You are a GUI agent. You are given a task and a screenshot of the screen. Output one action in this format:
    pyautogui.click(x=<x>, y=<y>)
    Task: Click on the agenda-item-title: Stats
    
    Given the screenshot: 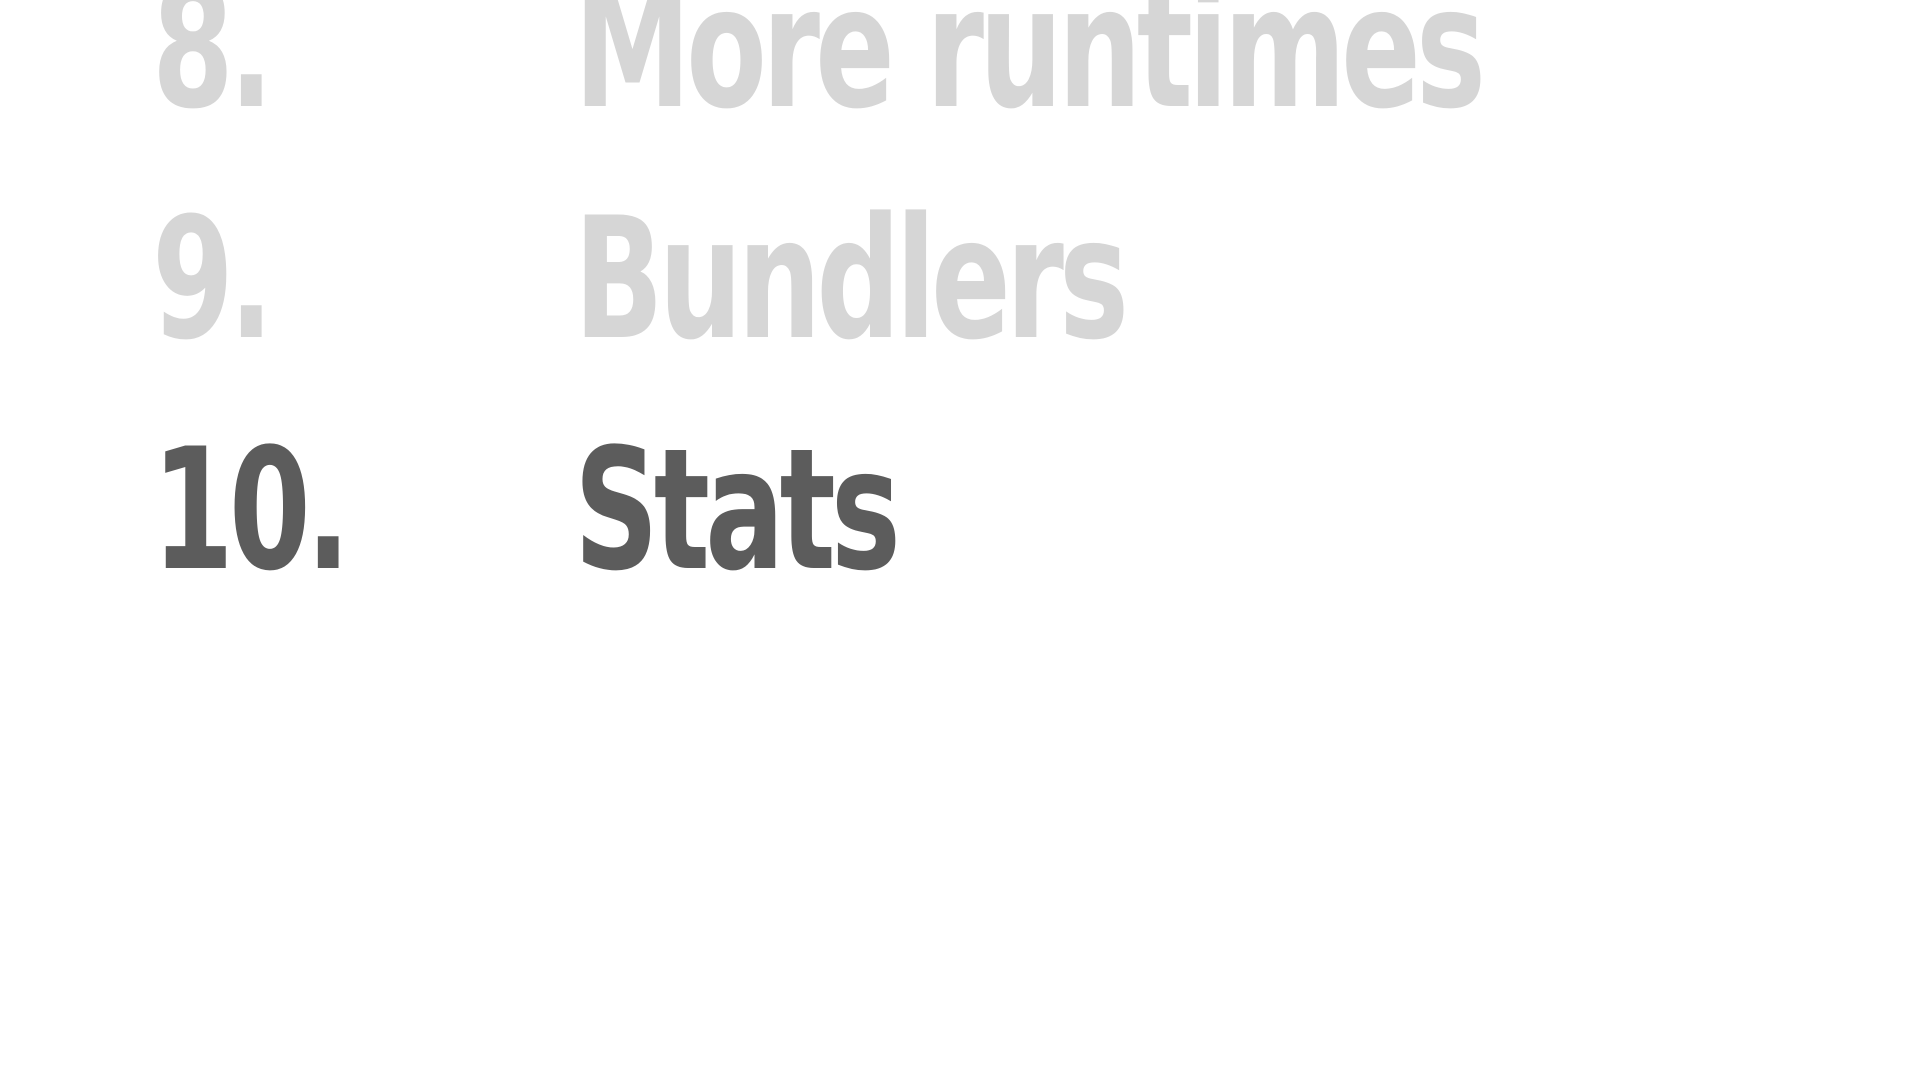 What is the action you would take?
    pyautogui.click(x=737, y=510)
    